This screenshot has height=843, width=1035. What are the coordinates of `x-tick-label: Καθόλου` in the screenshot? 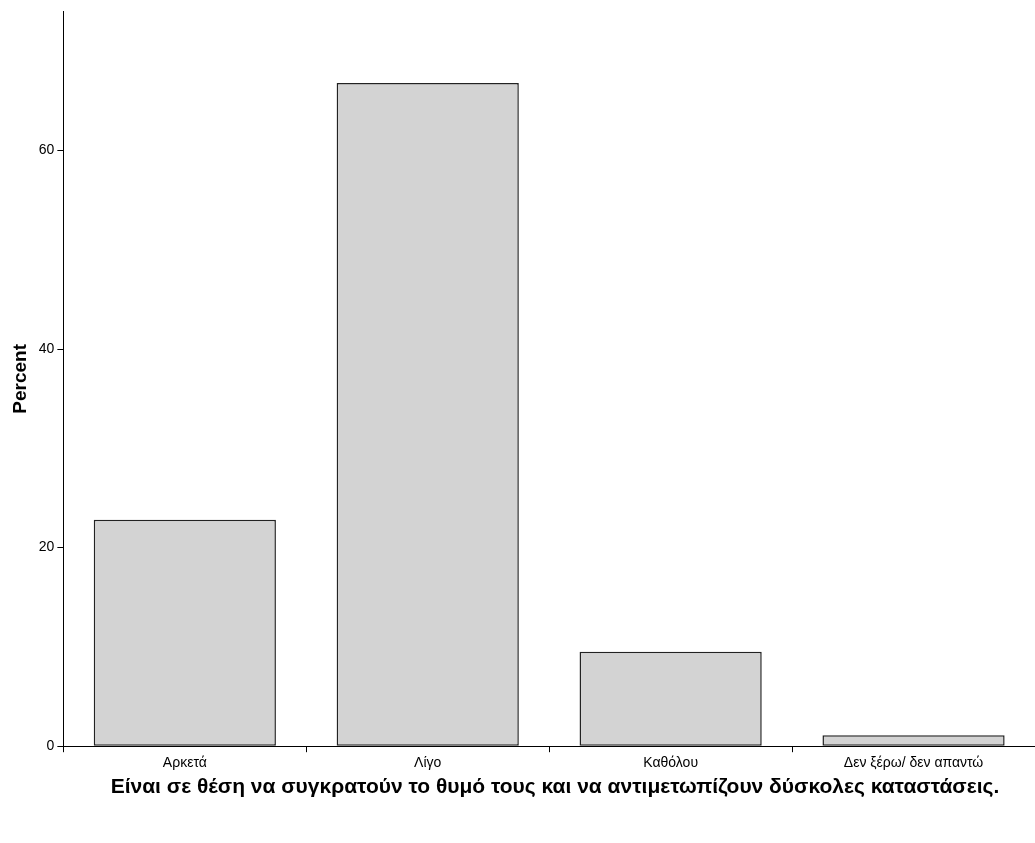 It's located at (671, 762).